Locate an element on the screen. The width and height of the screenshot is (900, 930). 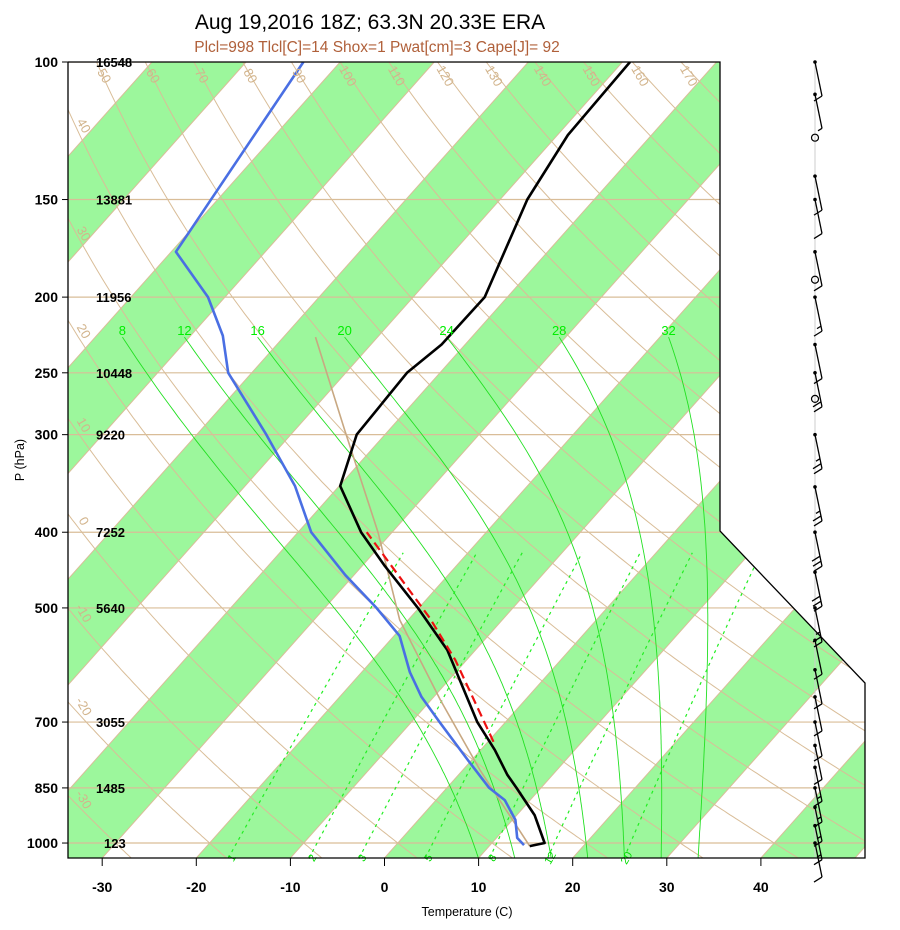
moist-adiabat is located at coordinates (610, 597).